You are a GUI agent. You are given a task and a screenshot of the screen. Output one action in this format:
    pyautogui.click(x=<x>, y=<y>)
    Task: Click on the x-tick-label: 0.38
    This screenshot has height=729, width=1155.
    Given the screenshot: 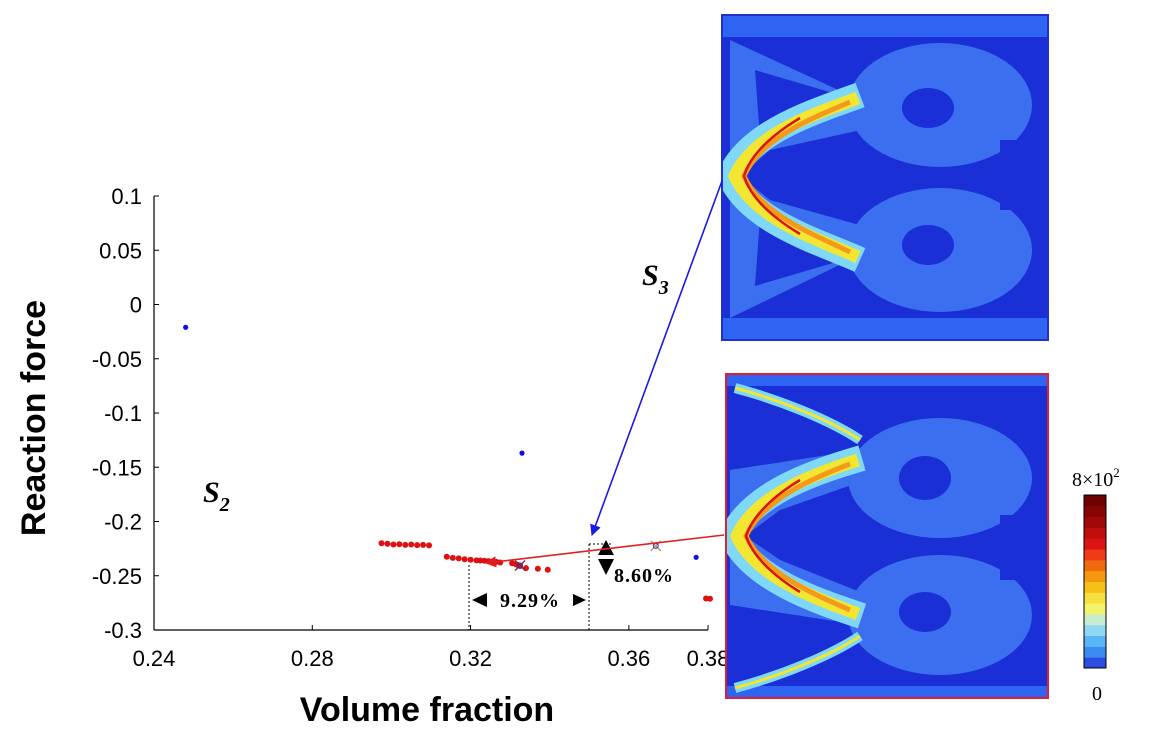 What is the action you would take?
    pyautogui.click(x=708, y=658)
    